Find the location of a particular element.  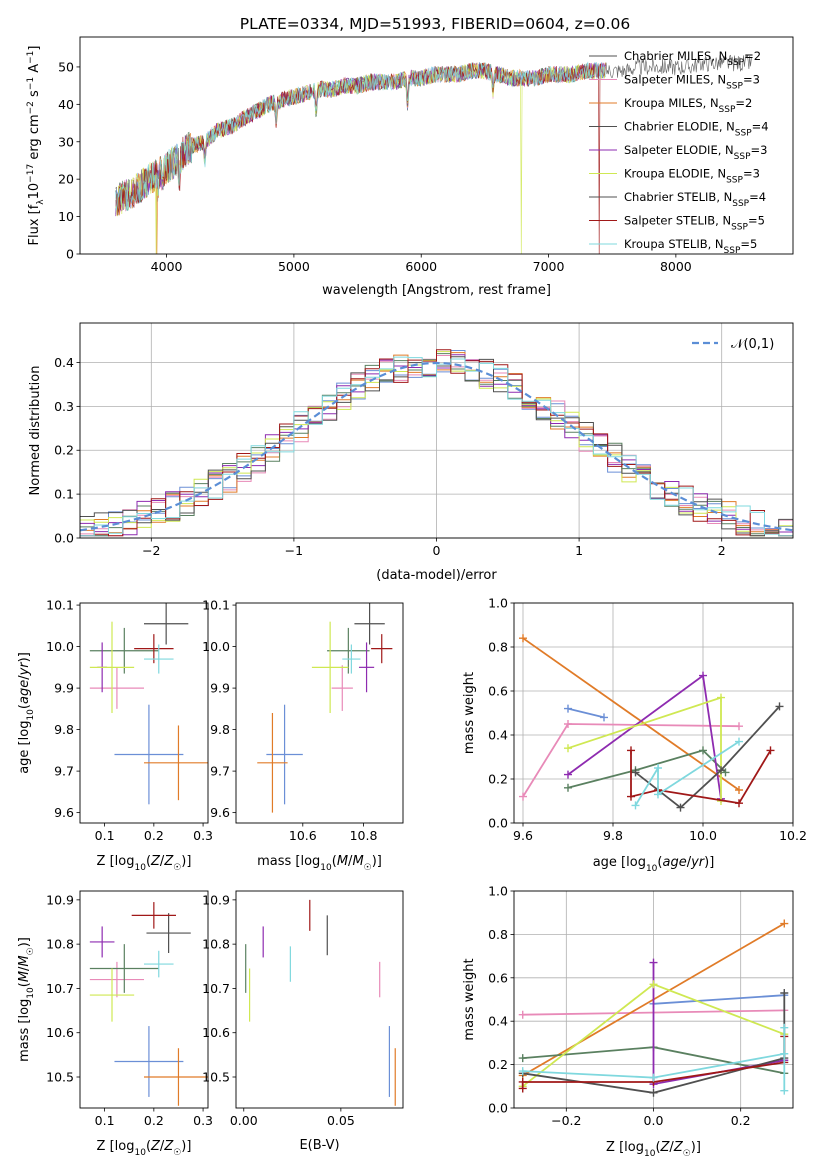

legend-label: Kroupa STELIB, NSSP=5 is located at coordinates (690, 246).